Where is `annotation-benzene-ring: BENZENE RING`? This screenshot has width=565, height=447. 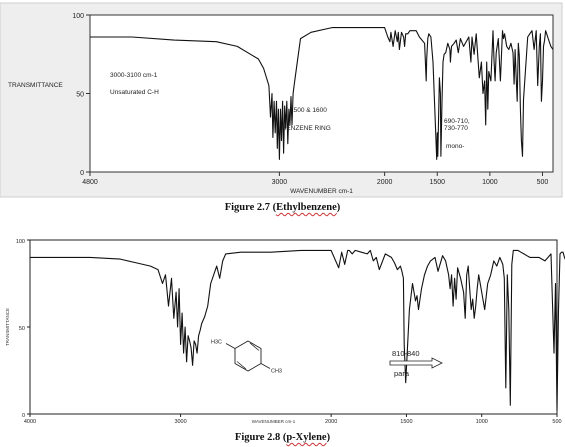 annotation-benzene-ring: BENZENE RING is located at coordinates (306, 128).